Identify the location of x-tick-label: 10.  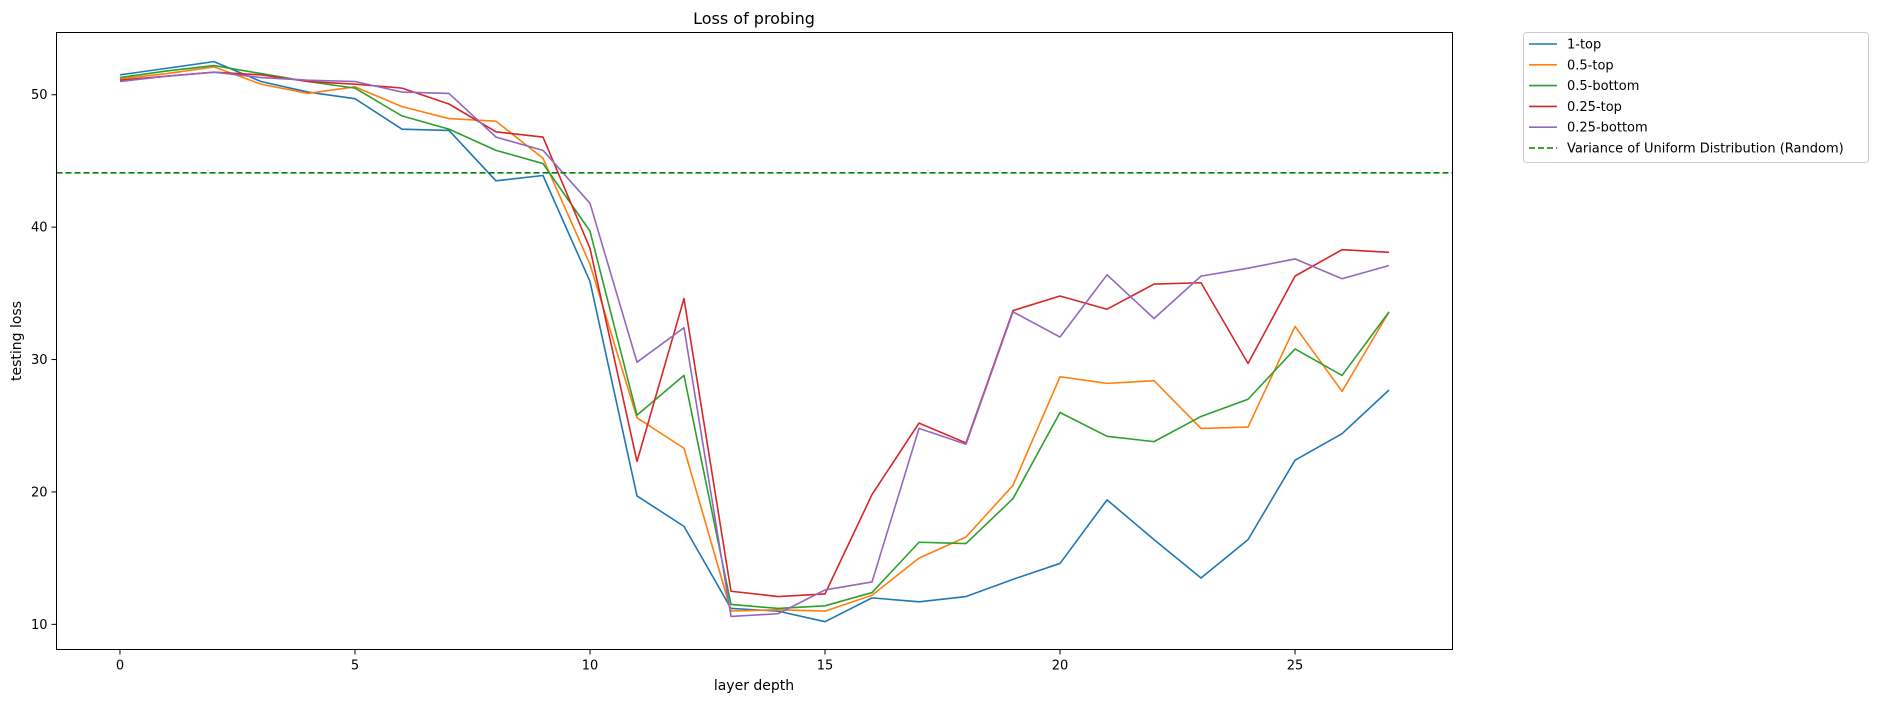
(590, 666).